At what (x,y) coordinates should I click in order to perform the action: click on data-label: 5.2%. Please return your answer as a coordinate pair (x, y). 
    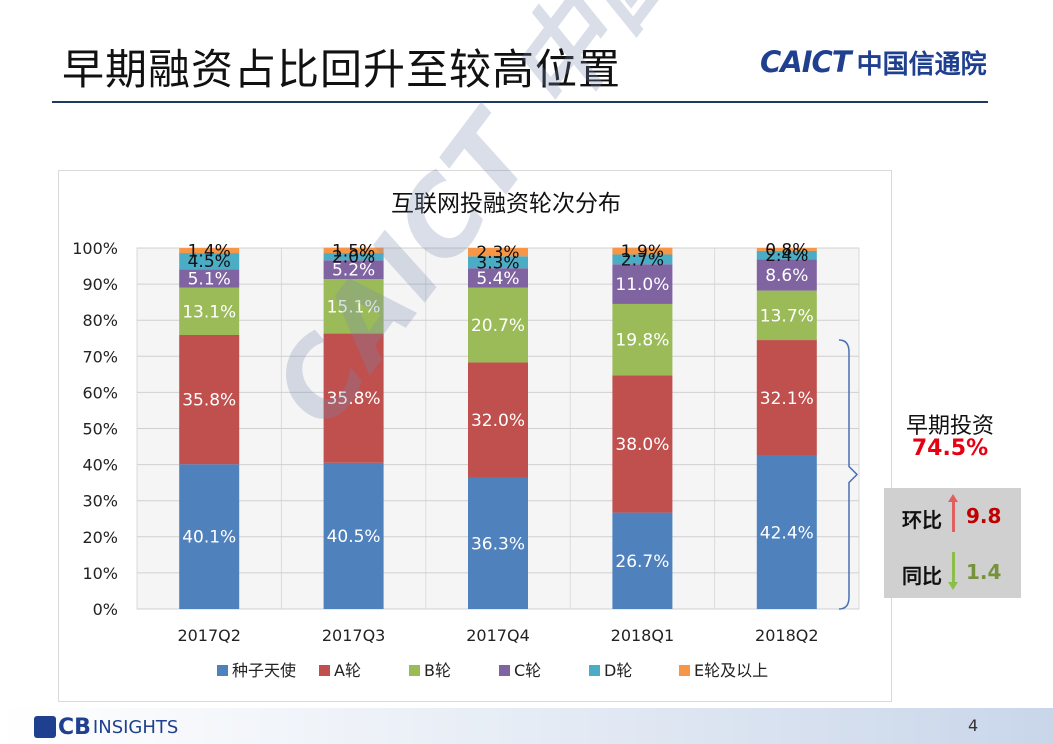
    Looking at the image, I should click on (353, 271).